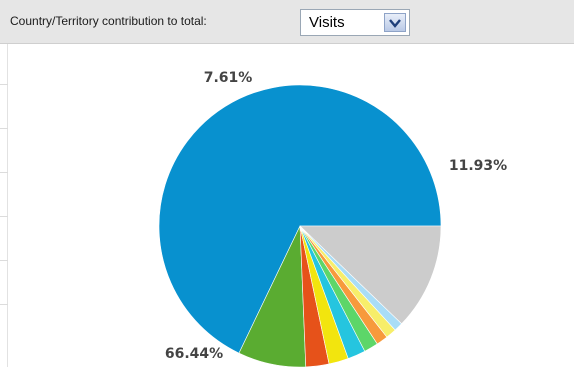 This screenshot has height=367, width=574. I want to click on chevron-down-icon, so click(395, 23).